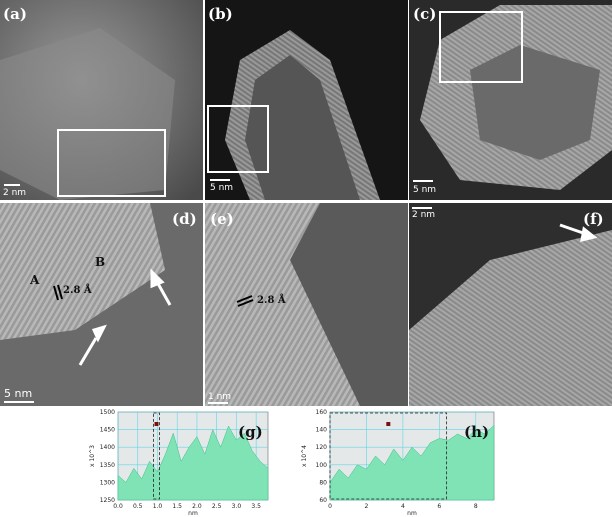 The width and height of the screenshot is (612, 517). What do you see at coordinates (304, 456) in the screenshot?
I see `y-axis-label: x 10^4` at bounding box center [304, 456].